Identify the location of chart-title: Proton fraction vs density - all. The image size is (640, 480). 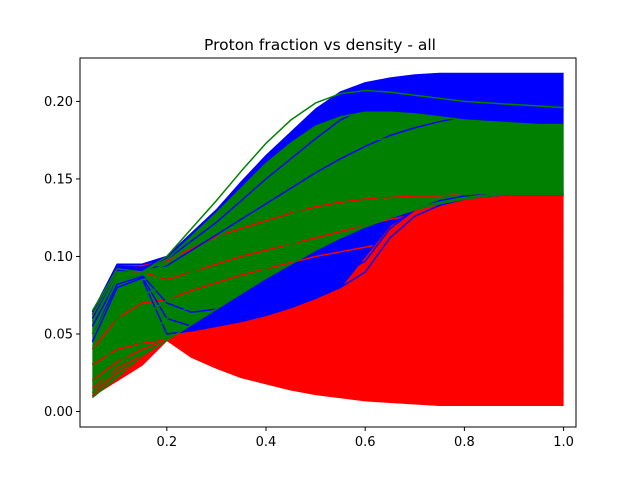
(320, 45).